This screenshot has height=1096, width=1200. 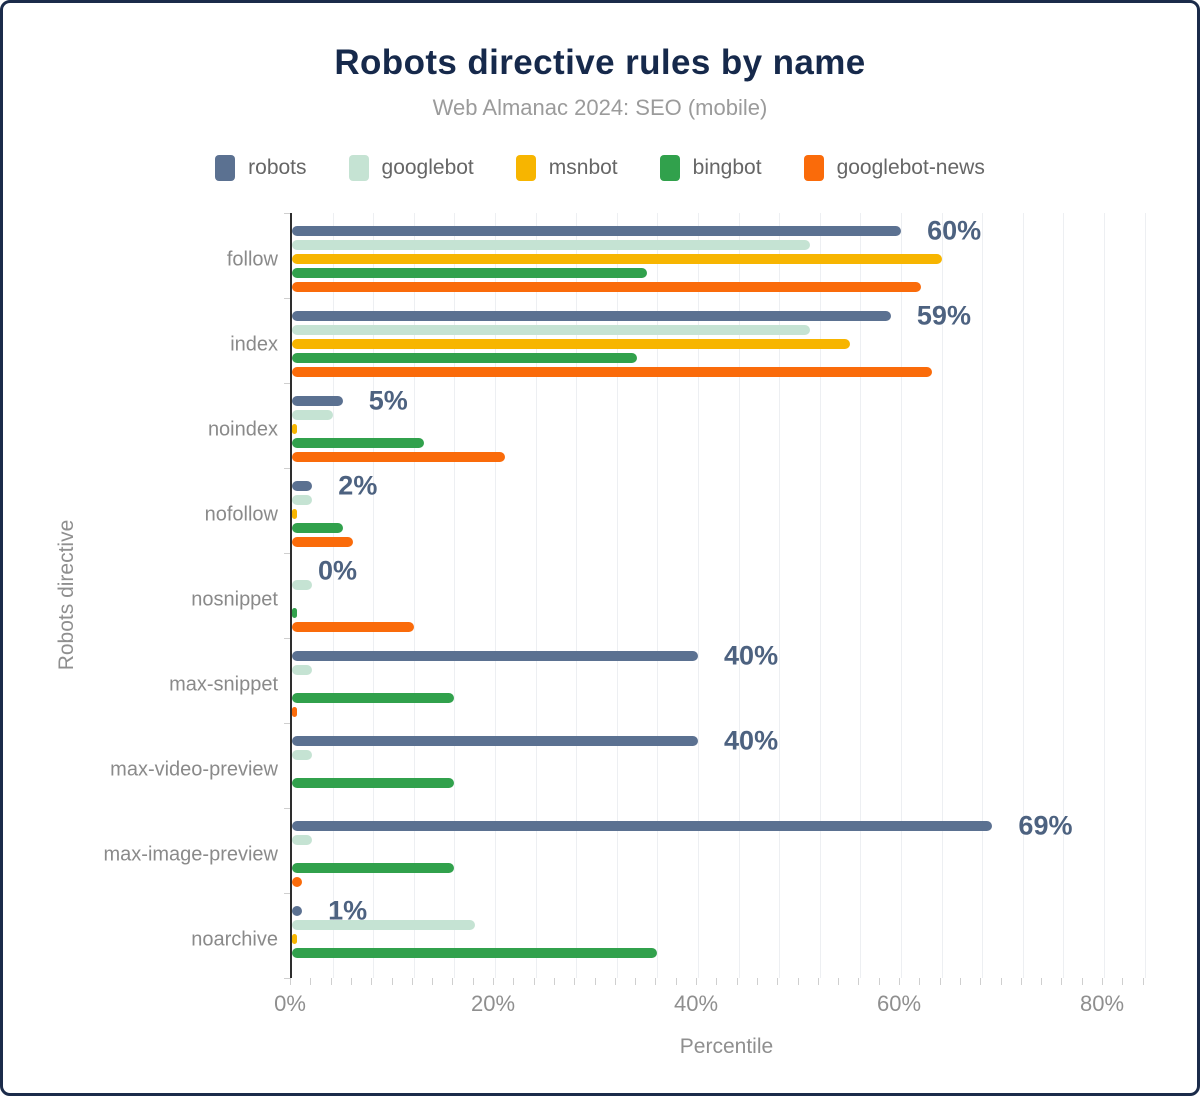 What do you see at coordinates (600, 62) in the screenshot?
I see `chart-title: Robots directive rules by name` at bounding box center [600, 62].